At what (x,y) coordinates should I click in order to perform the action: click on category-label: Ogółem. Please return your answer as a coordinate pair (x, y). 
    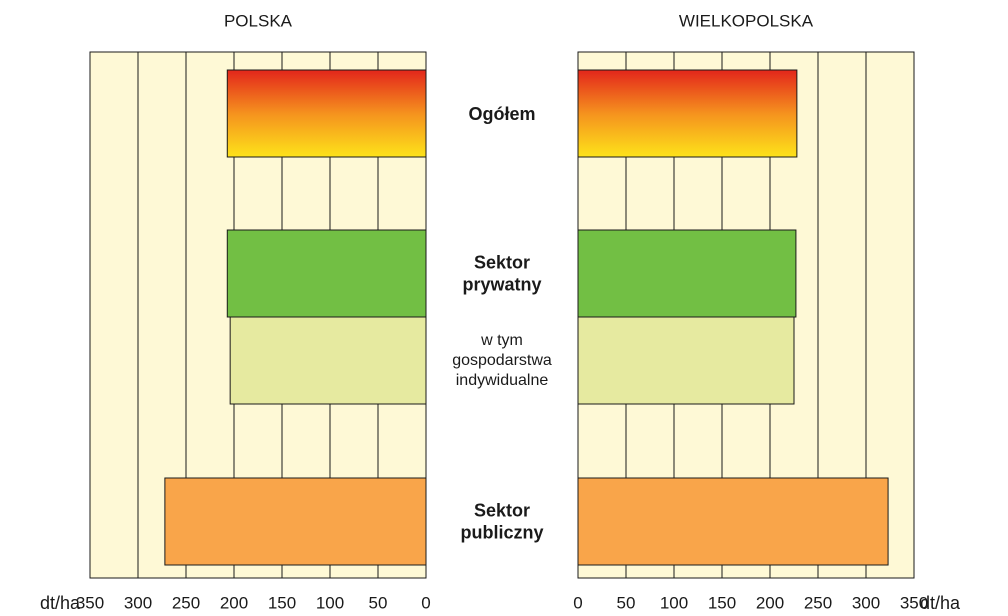
    Looking at the image, I should click on (502, 113).